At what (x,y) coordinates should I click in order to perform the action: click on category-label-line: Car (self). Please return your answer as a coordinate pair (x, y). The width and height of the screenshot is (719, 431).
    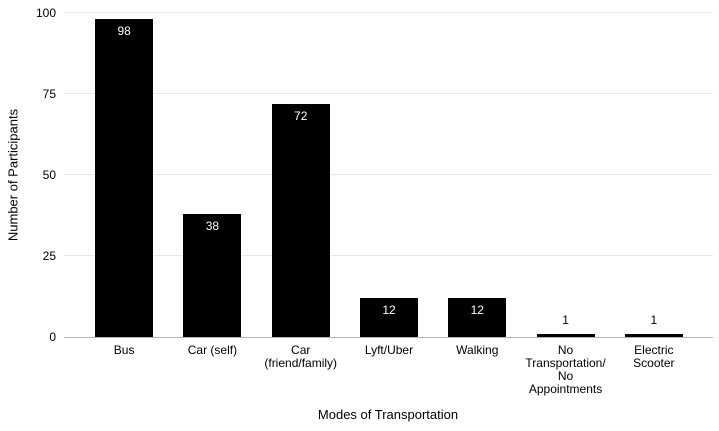
    Looking at the image, I should click on (212, 350).